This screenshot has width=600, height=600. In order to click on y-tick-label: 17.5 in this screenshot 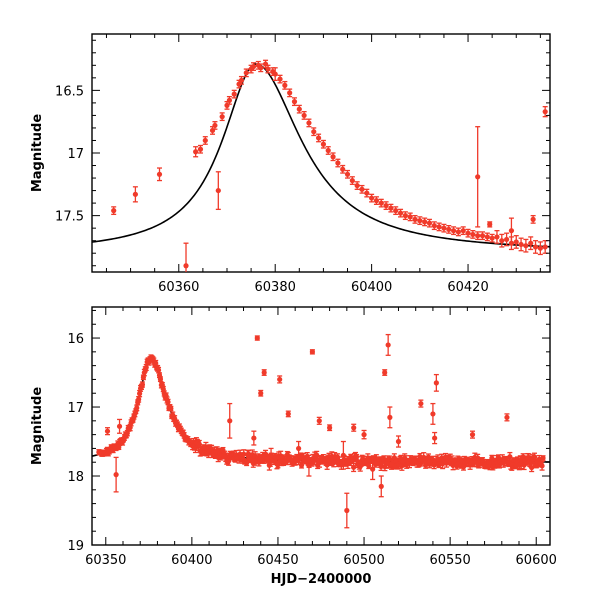, I will do `click(69, 217)`.